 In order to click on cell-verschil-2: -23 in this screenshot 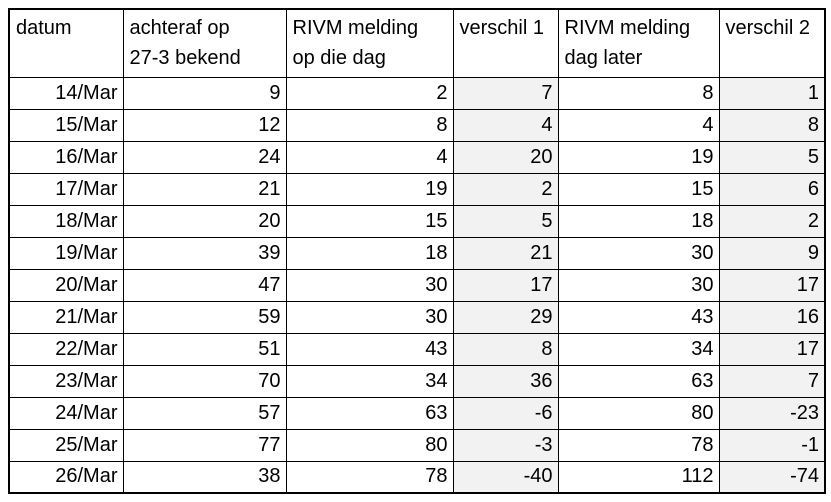, I will do `click(772, 413)`.